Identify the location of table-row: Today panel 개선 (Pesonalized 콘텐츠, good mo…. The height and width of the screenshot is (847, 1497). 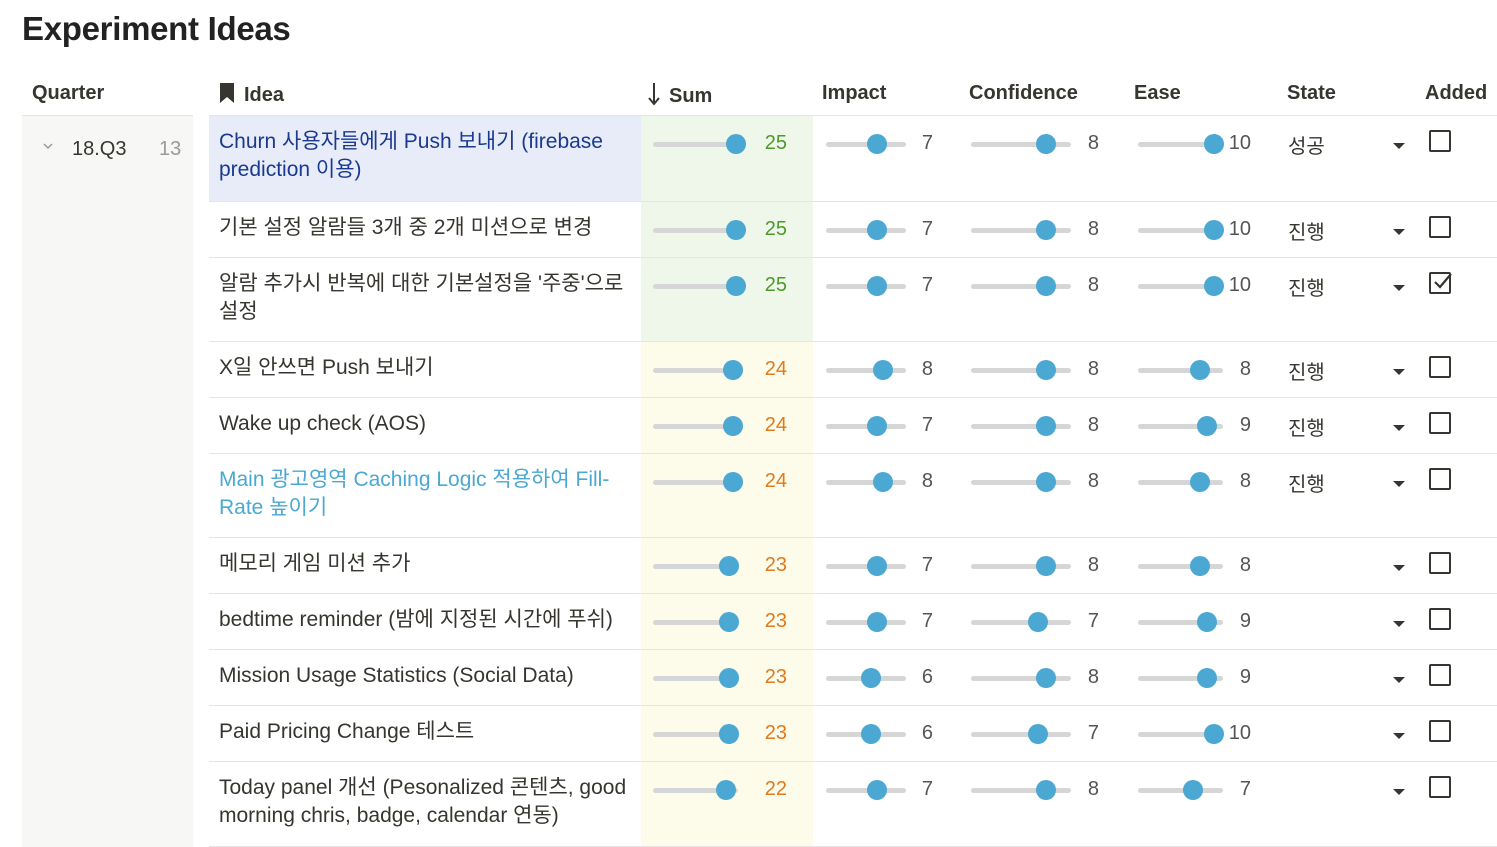
(853, 804).